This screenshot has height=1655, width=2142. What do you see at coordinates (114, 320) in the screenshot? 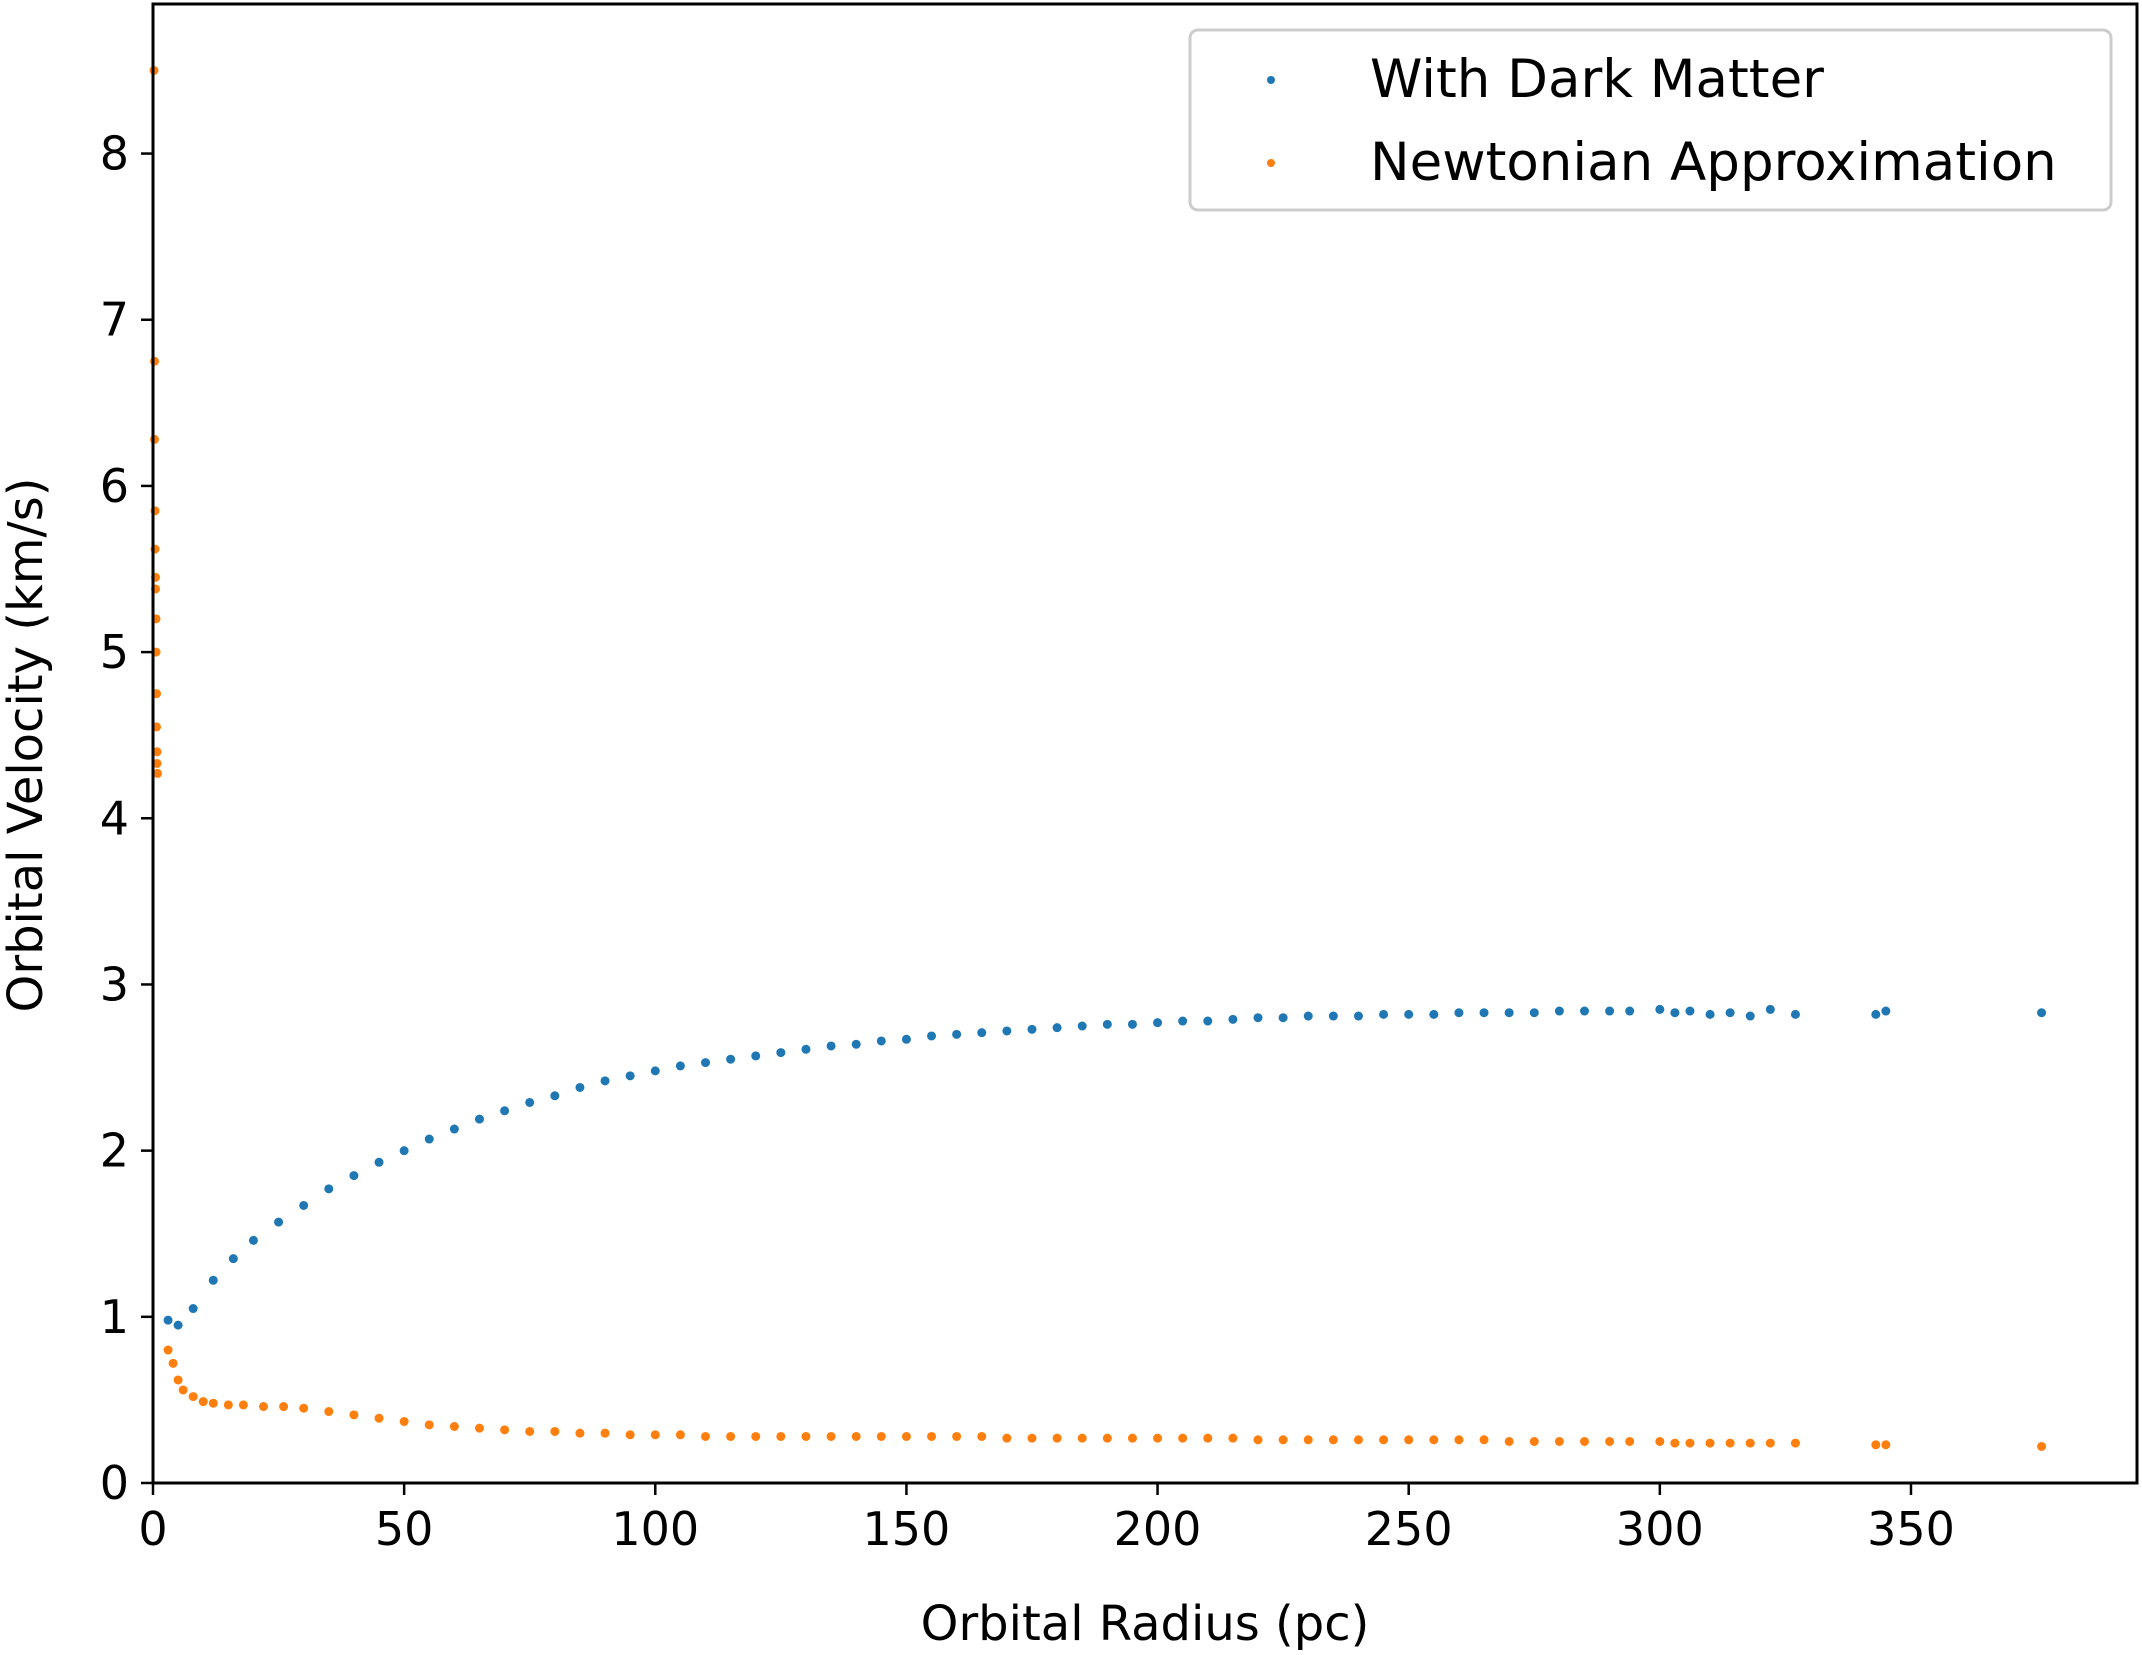
I see `y-tick-label: 7` at bounding box center [114, 320].